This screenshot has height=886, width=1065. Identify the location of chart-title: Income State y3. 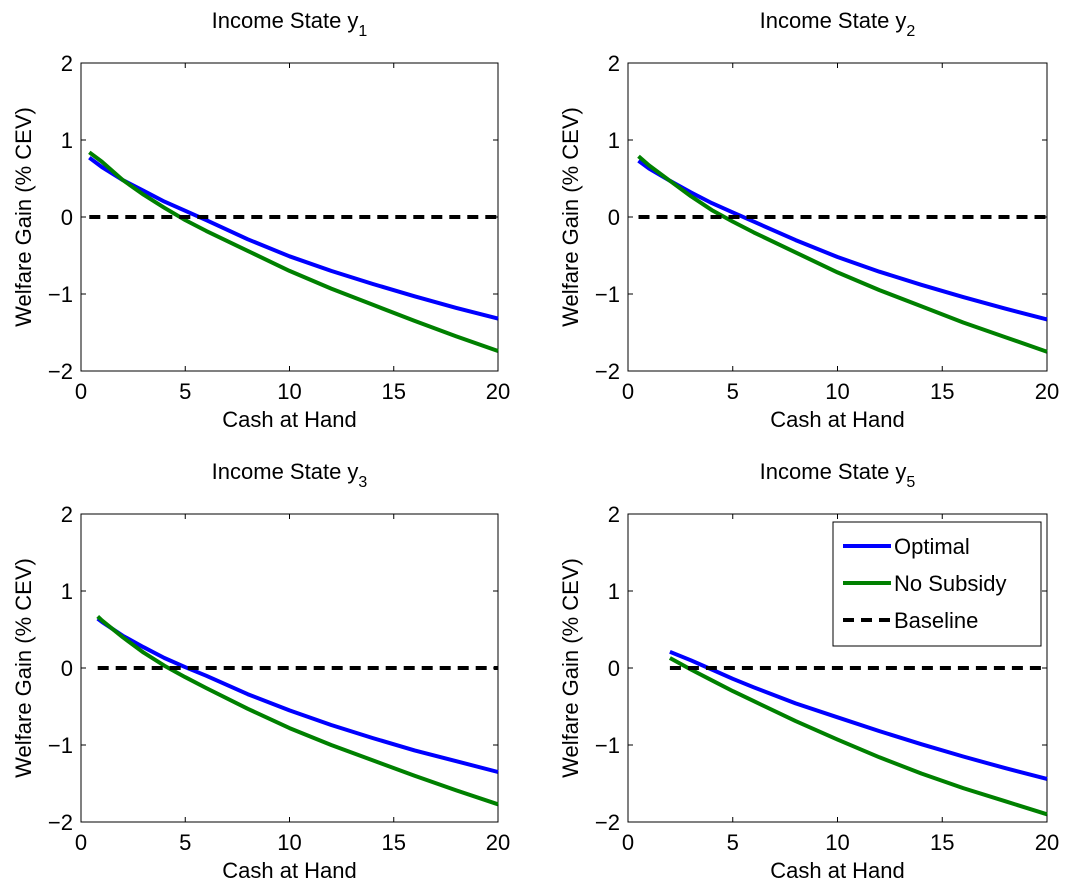
(290, 475).